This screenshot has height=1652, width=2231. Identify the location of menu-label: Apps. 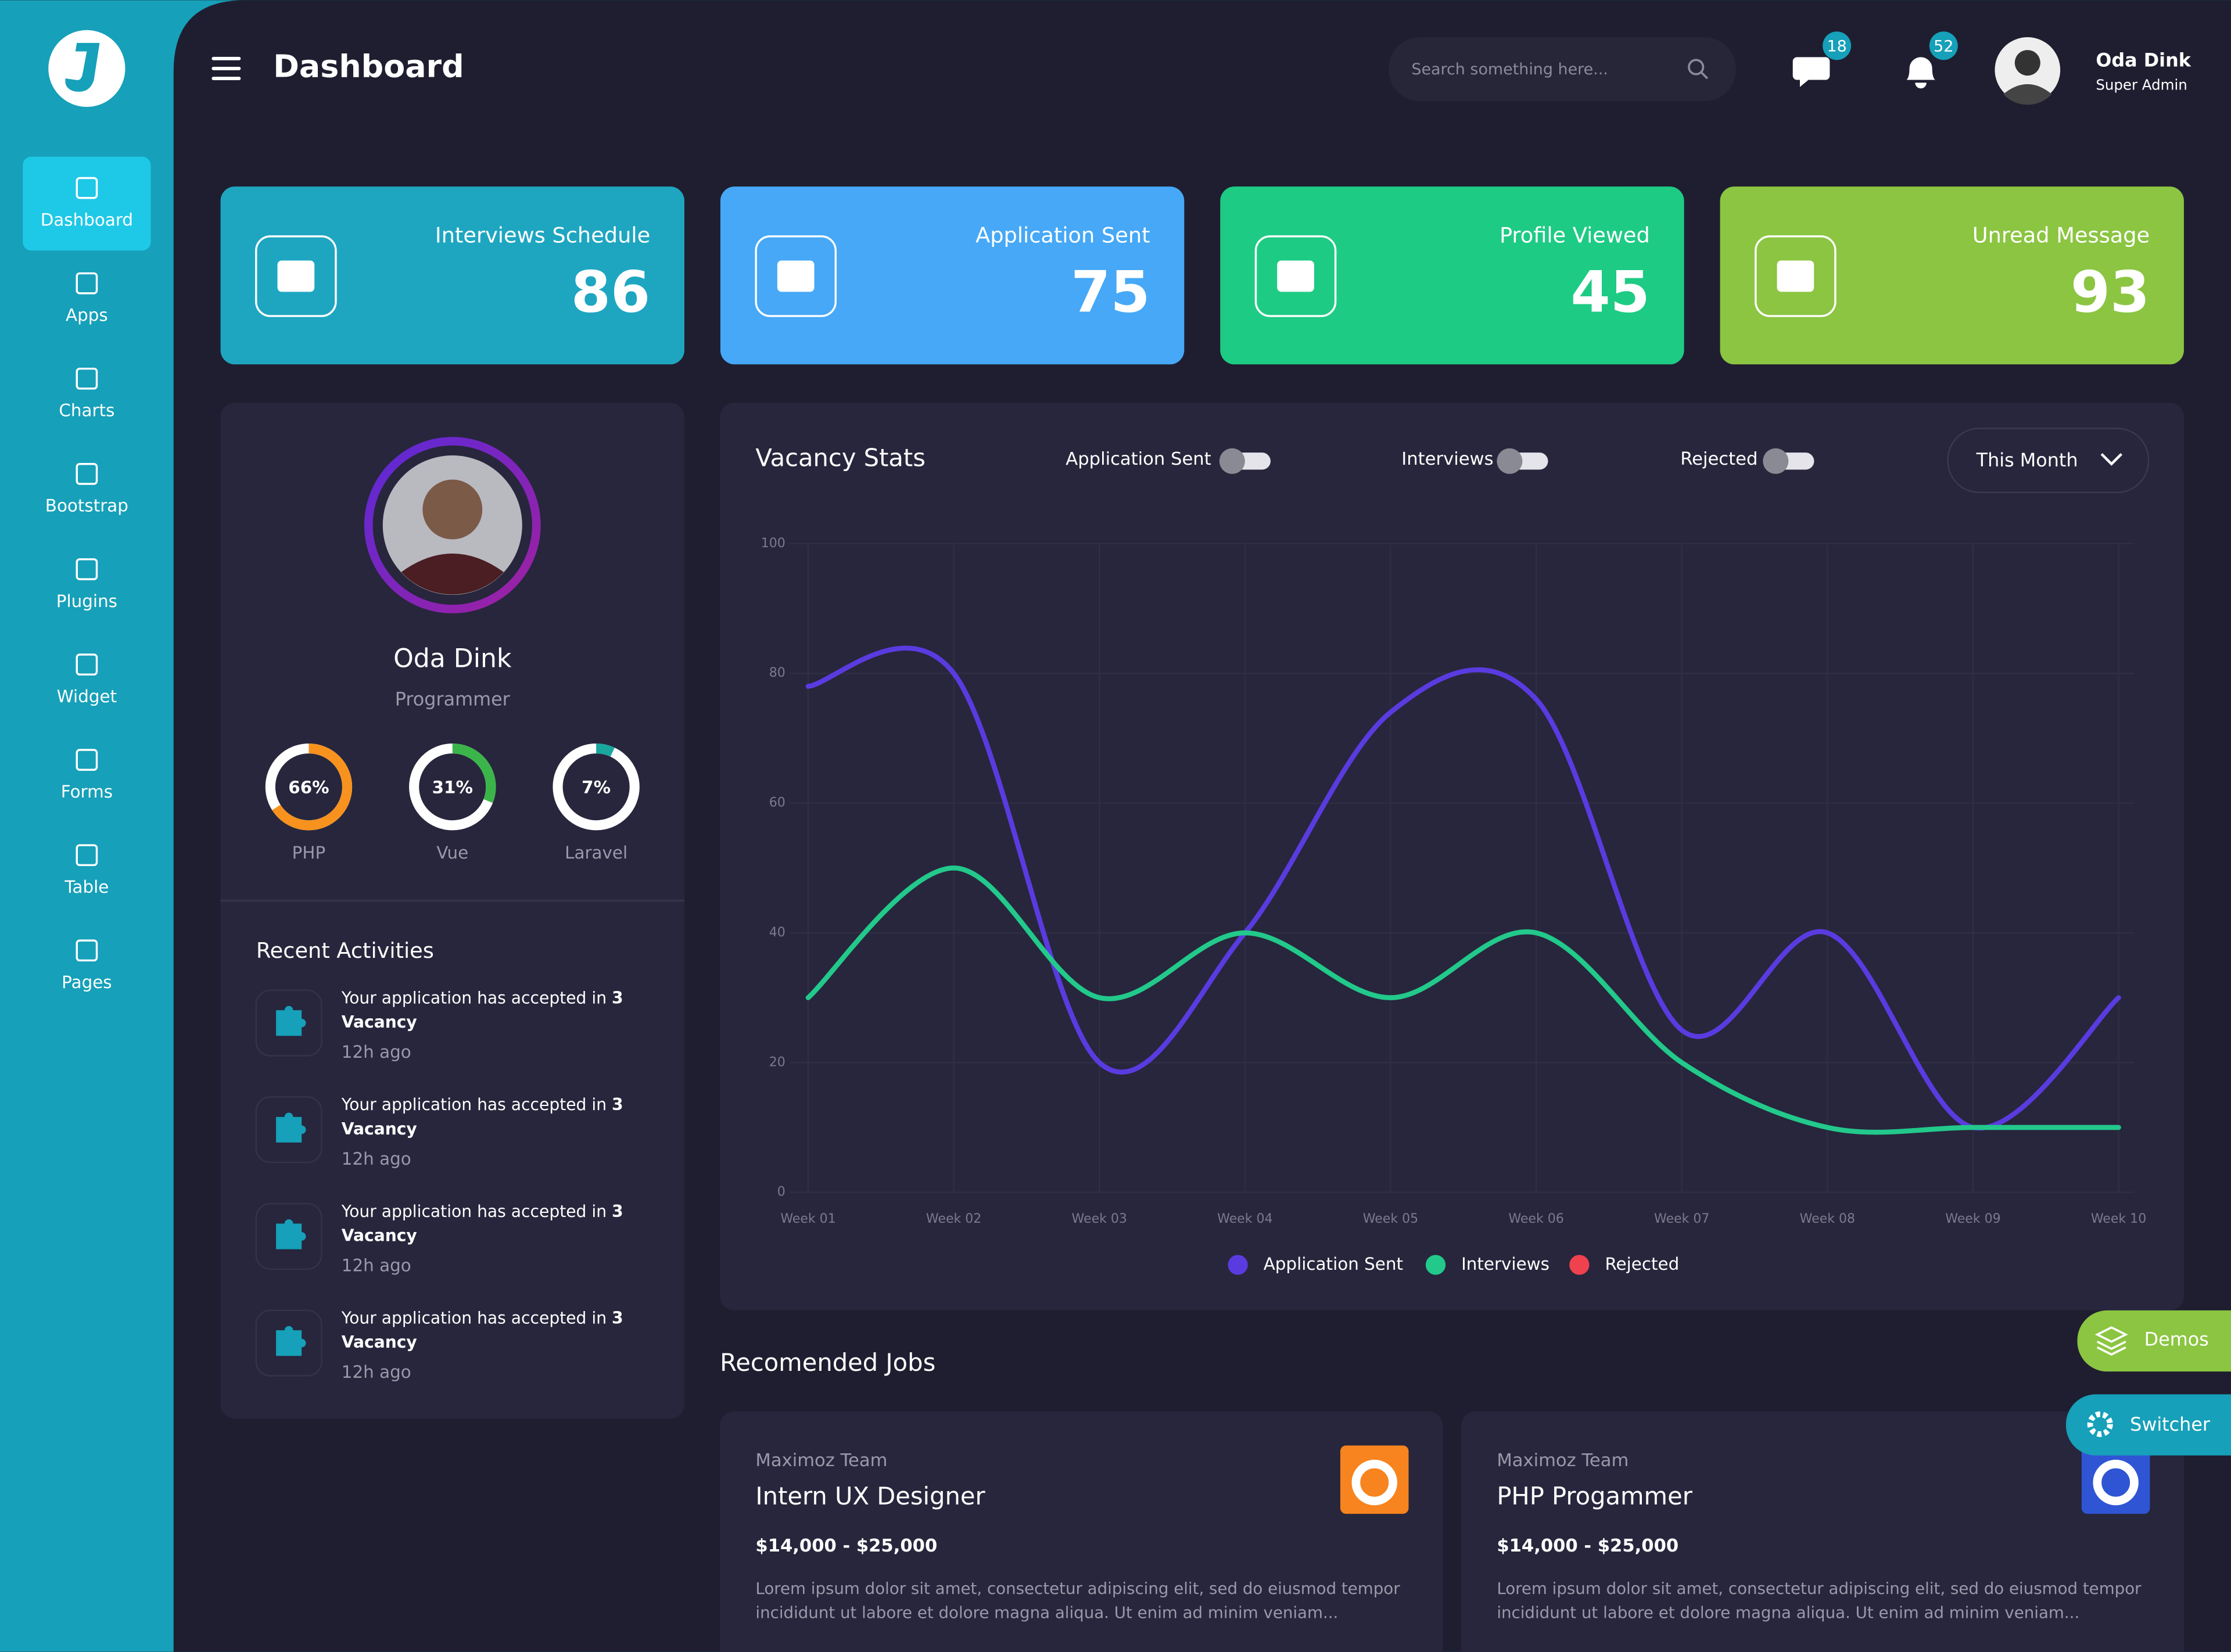
(87, 316).